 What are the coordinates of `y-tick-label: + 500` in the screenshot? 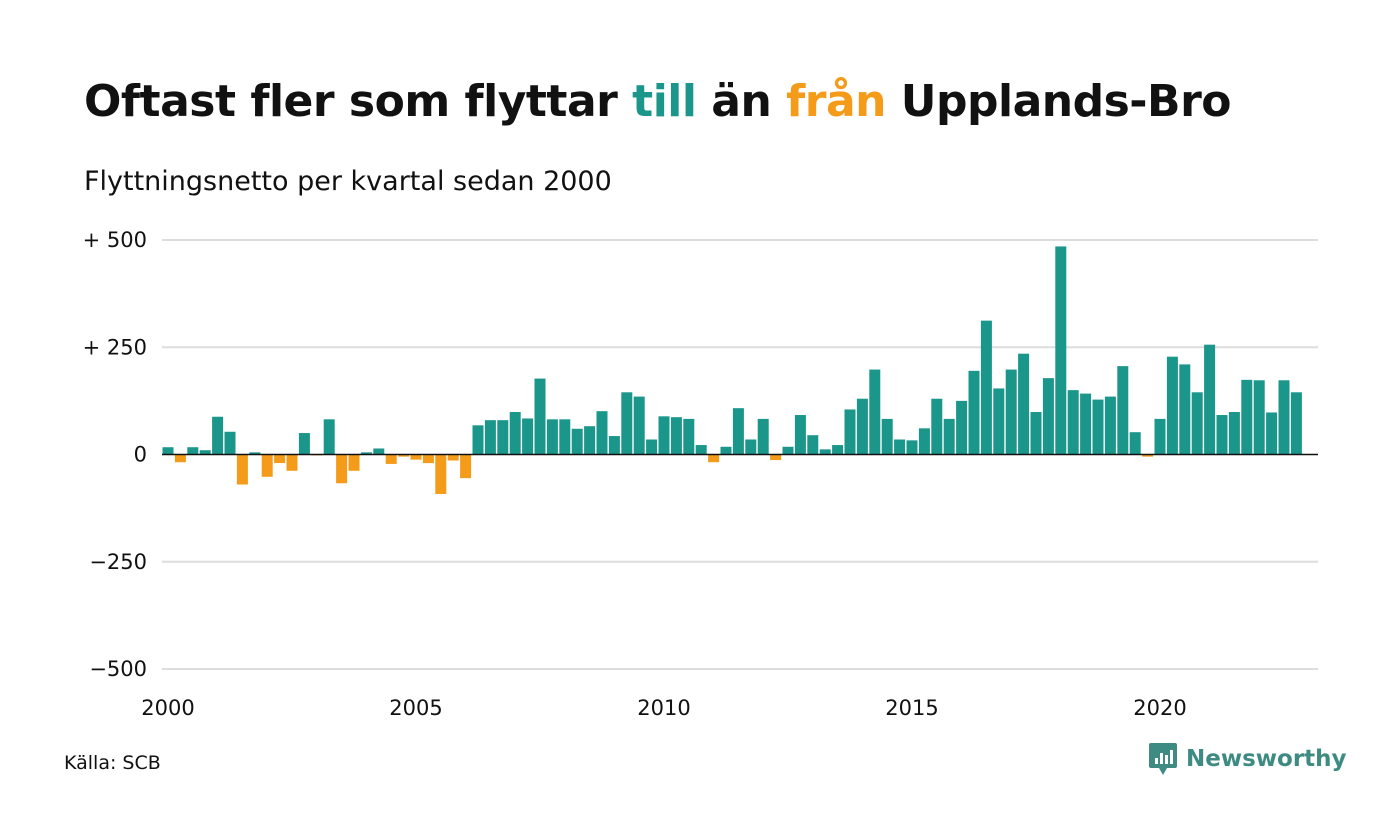 It's located at (115, 240).